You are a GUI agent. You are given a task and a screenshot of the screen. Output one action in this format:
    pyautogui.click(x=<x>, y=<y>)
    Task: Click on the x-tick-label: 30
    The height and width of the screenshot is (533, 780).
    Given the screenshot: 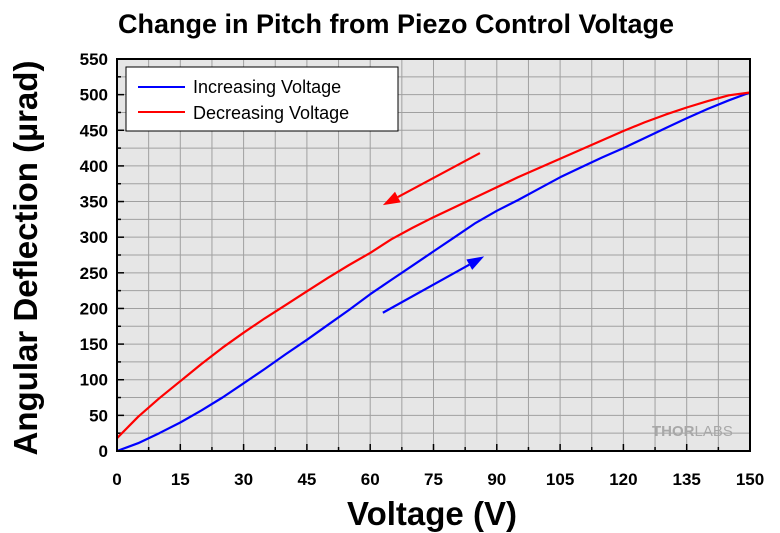 What is the action you would take?
    pyautogui.click(x=243, y=479)
    